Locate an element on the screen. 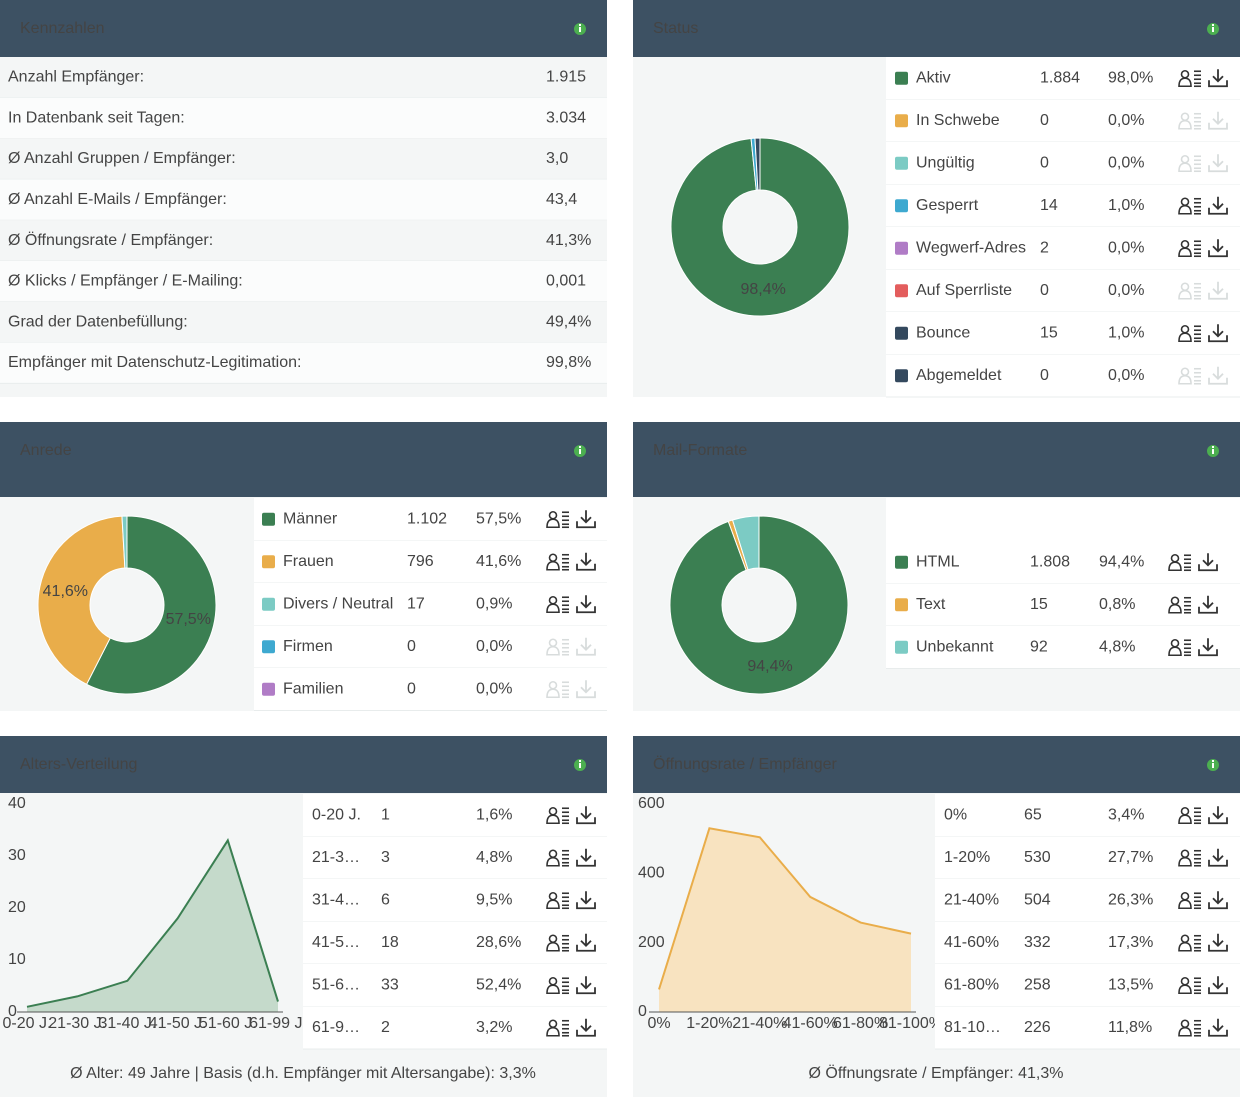  list-blank-row is located at coordinates (1063, 519).